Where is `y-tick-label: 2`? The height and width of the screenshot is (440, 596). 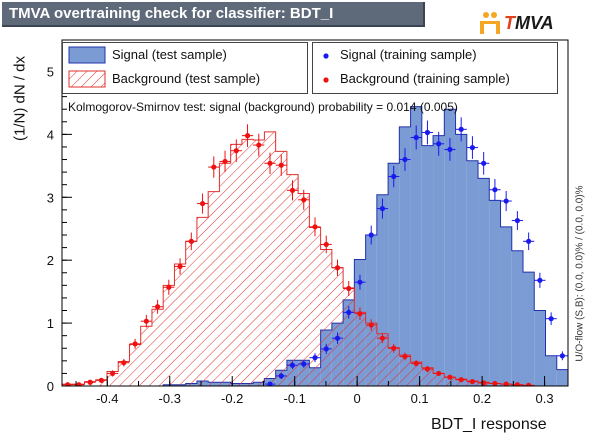 y-tick-label: 2 is located at coordinates (50, 260).